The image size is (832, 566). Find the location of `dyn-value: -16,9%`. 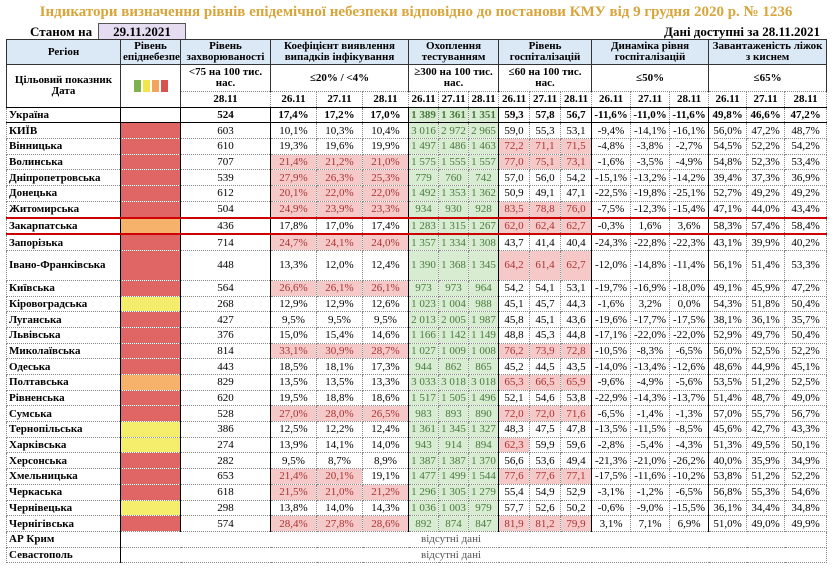

dyn-value: -16,9% is located at coordinates (650, 288).